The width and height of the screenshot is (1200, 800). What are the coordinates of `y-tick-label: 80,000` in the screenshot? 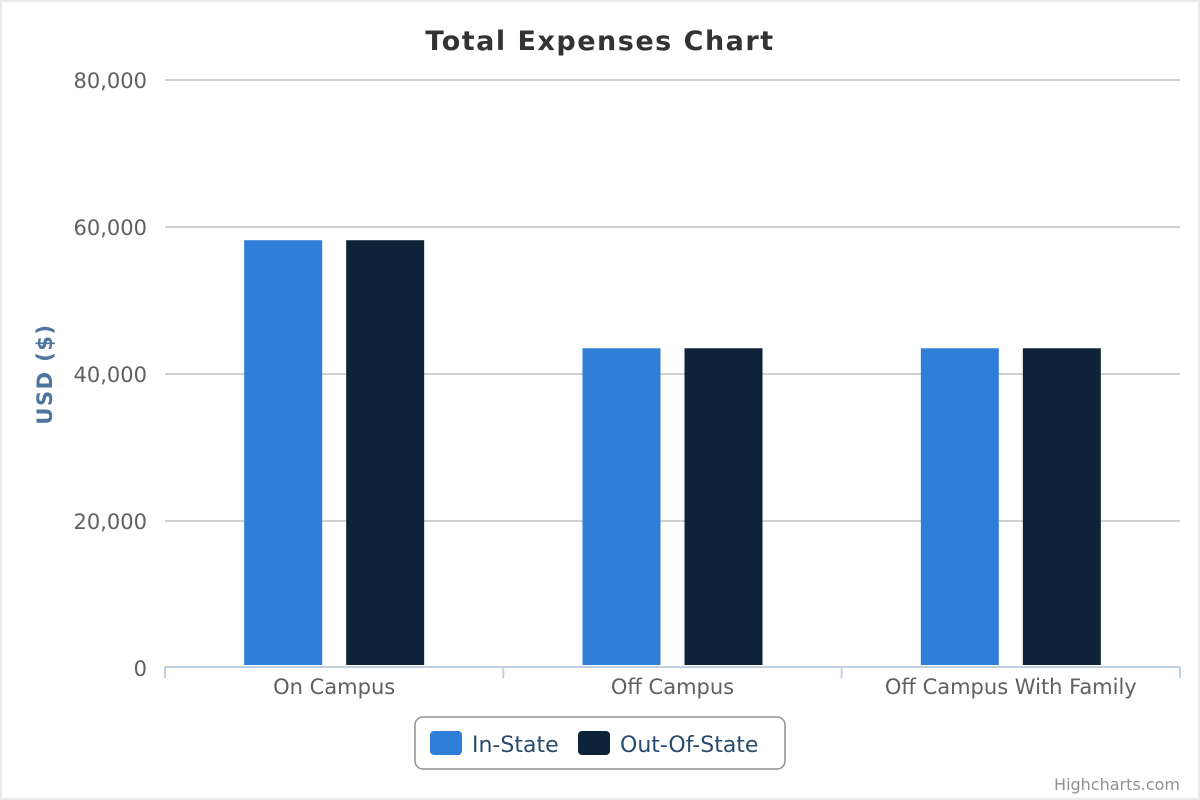 It's located at (110, 81).